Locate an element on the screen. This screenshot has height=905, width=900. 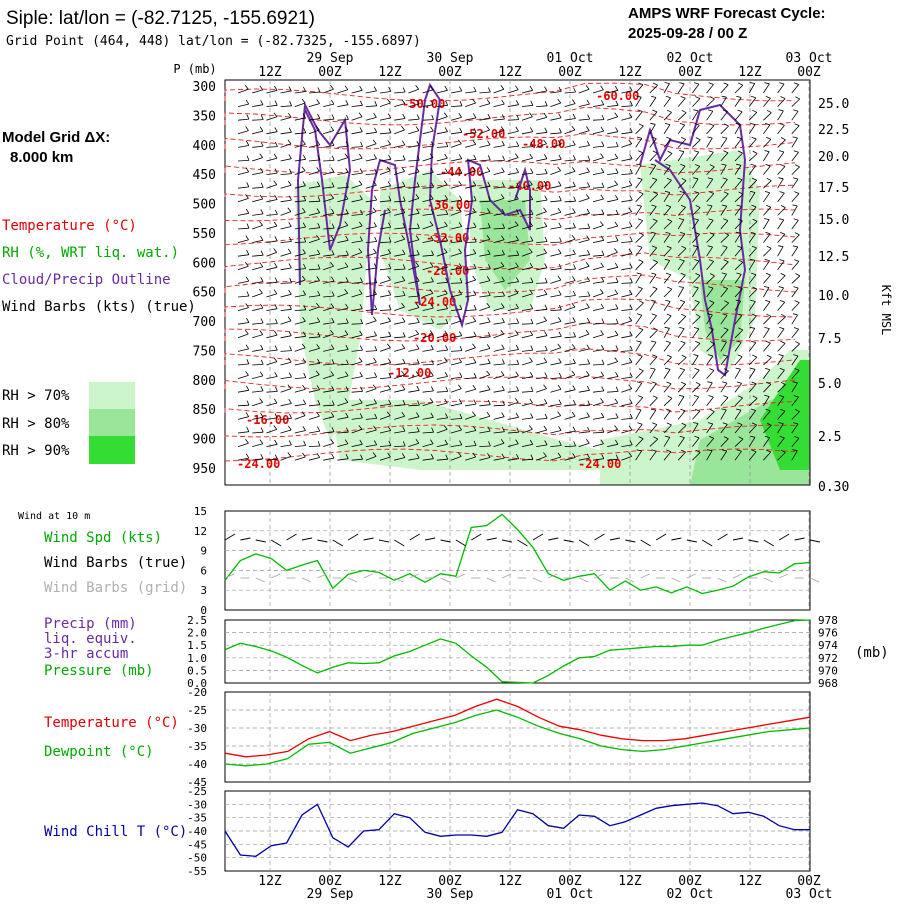
pressure-level-label: 800 is located at coordinates (204, 381).